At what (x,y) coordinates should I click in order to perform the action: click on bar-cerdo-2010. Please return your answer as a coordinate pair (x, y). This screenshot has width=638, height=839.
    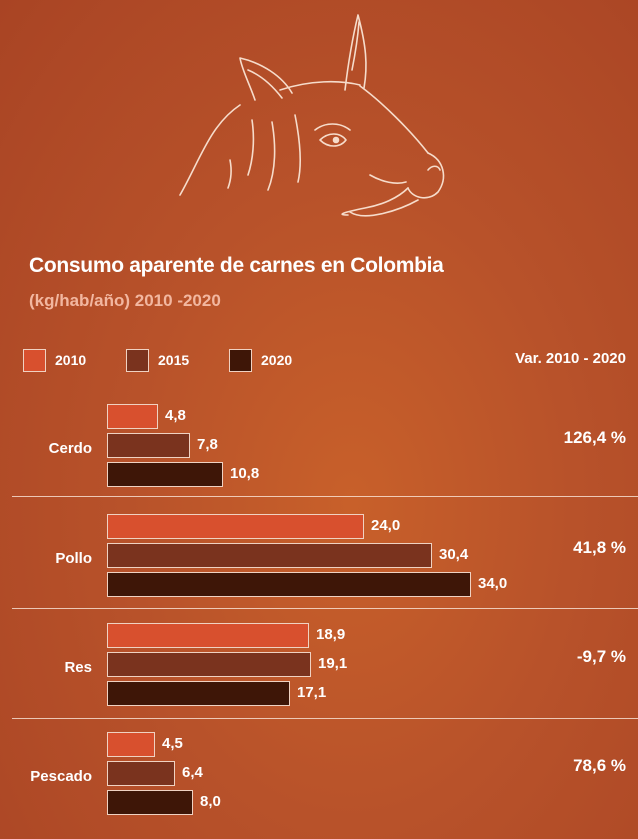
    Looking at the image, I should click on (132, 416).